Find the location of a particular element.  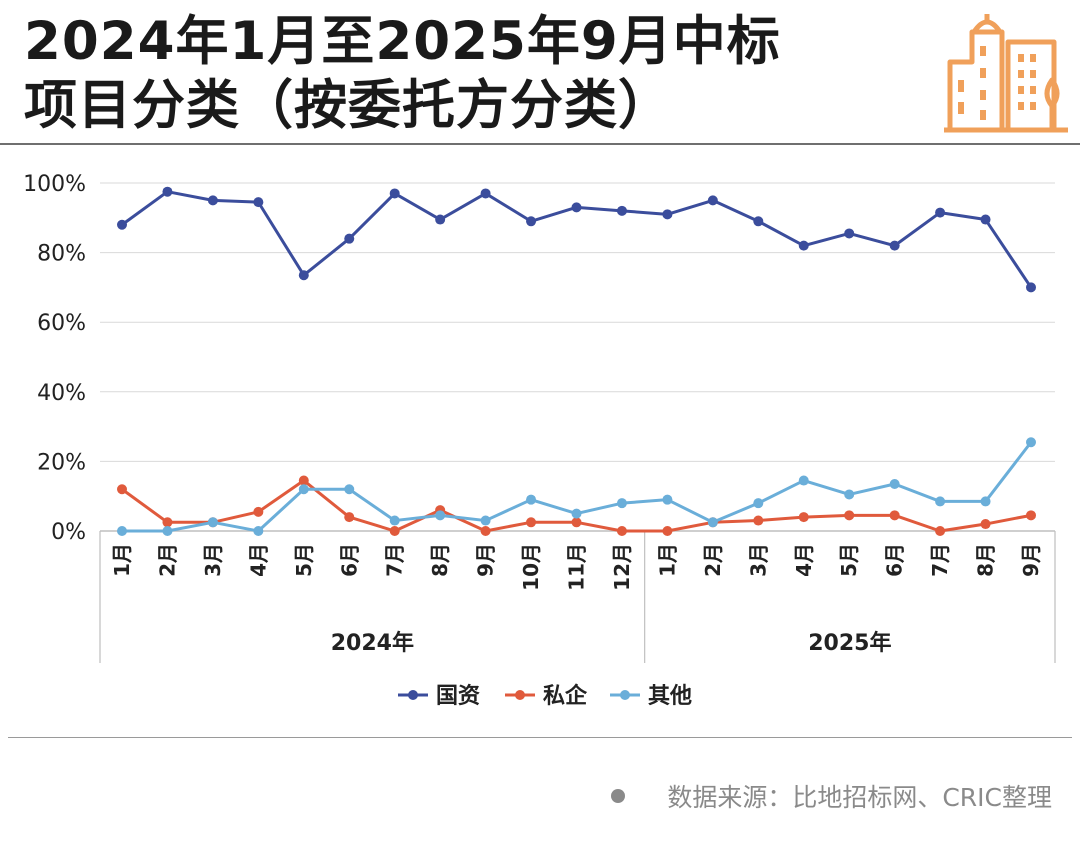

title-line-2: 项目分类（按委托方分类） is located at coordinates (348, 105).